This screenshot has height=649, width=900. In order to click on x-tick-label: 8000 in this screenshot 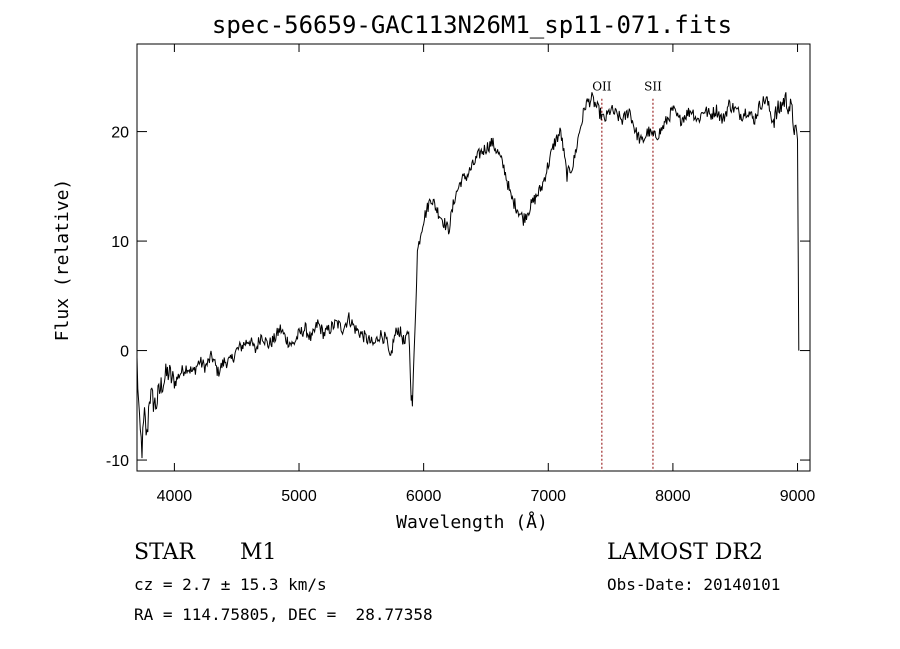, I will do `click(673, 496)`.